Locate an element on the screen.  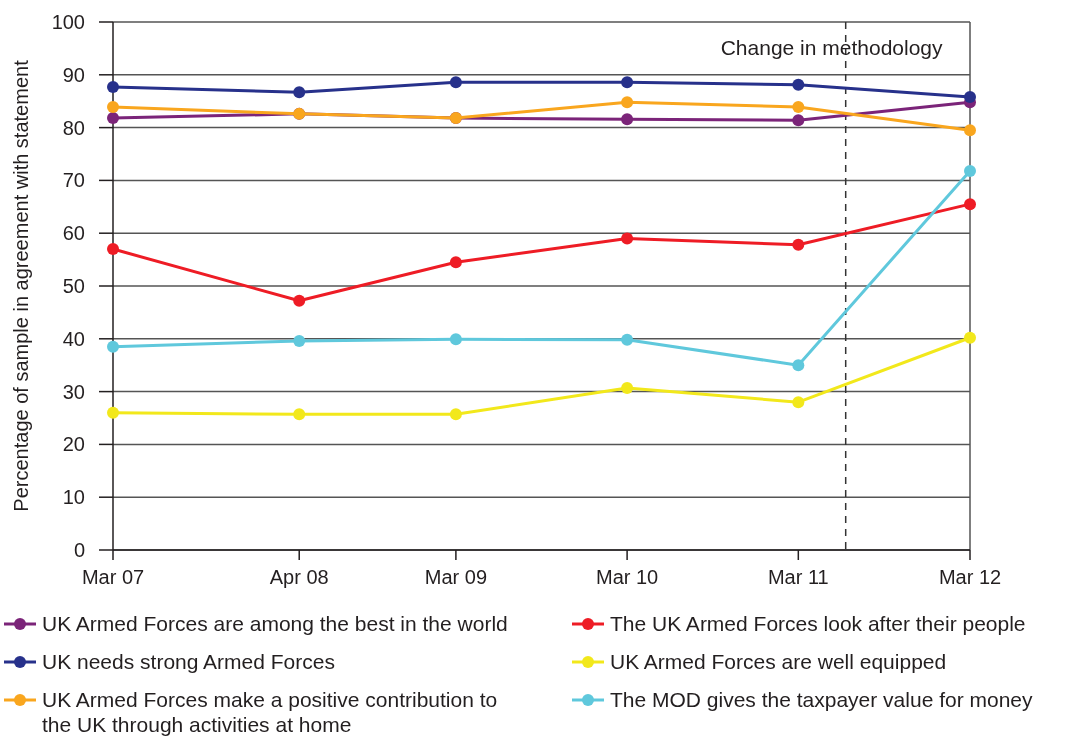
x-tick-label: Mar 11 is located at coordinates (798, 577).